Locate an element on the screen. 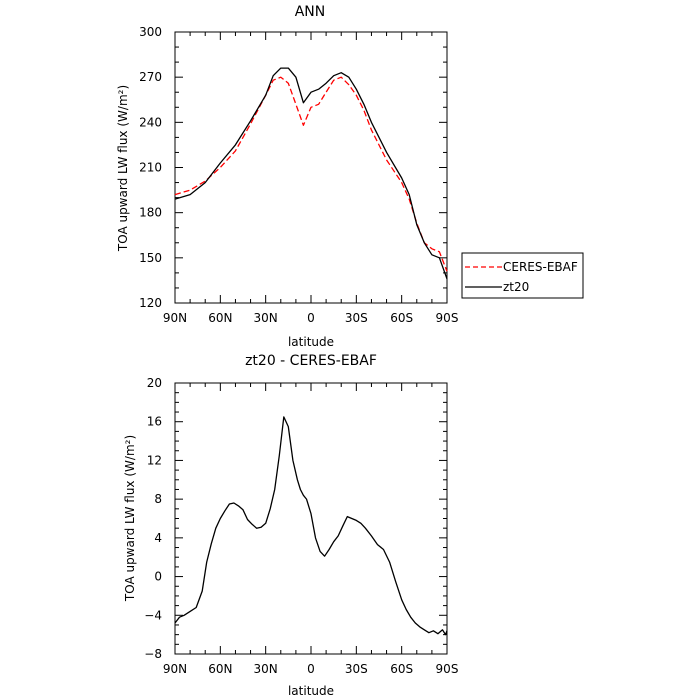 Image resolution: width=700 pixels, height=700 pixels. top-chart-title: ANN is located at coordinates (310, 12).